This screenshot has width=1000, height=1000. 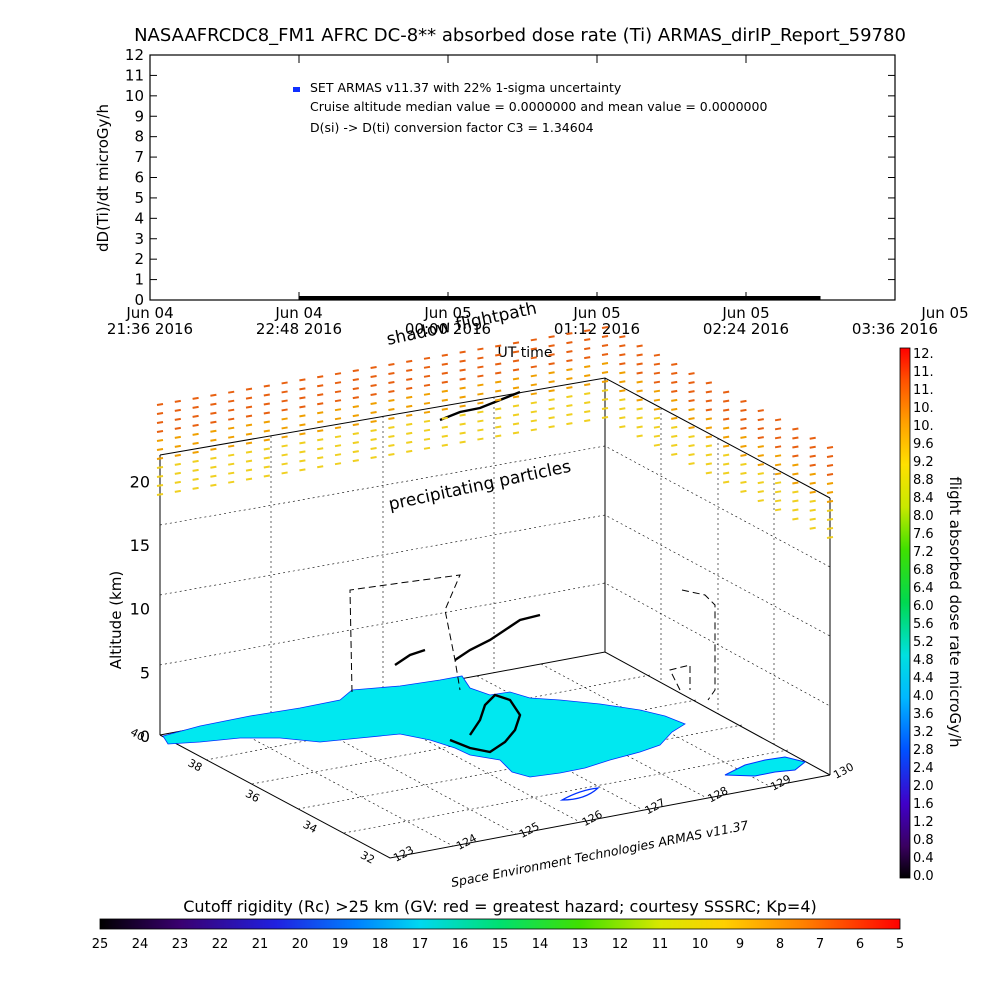 I want to click on longitude-tick-label: 125, so click(x=529, y=830).